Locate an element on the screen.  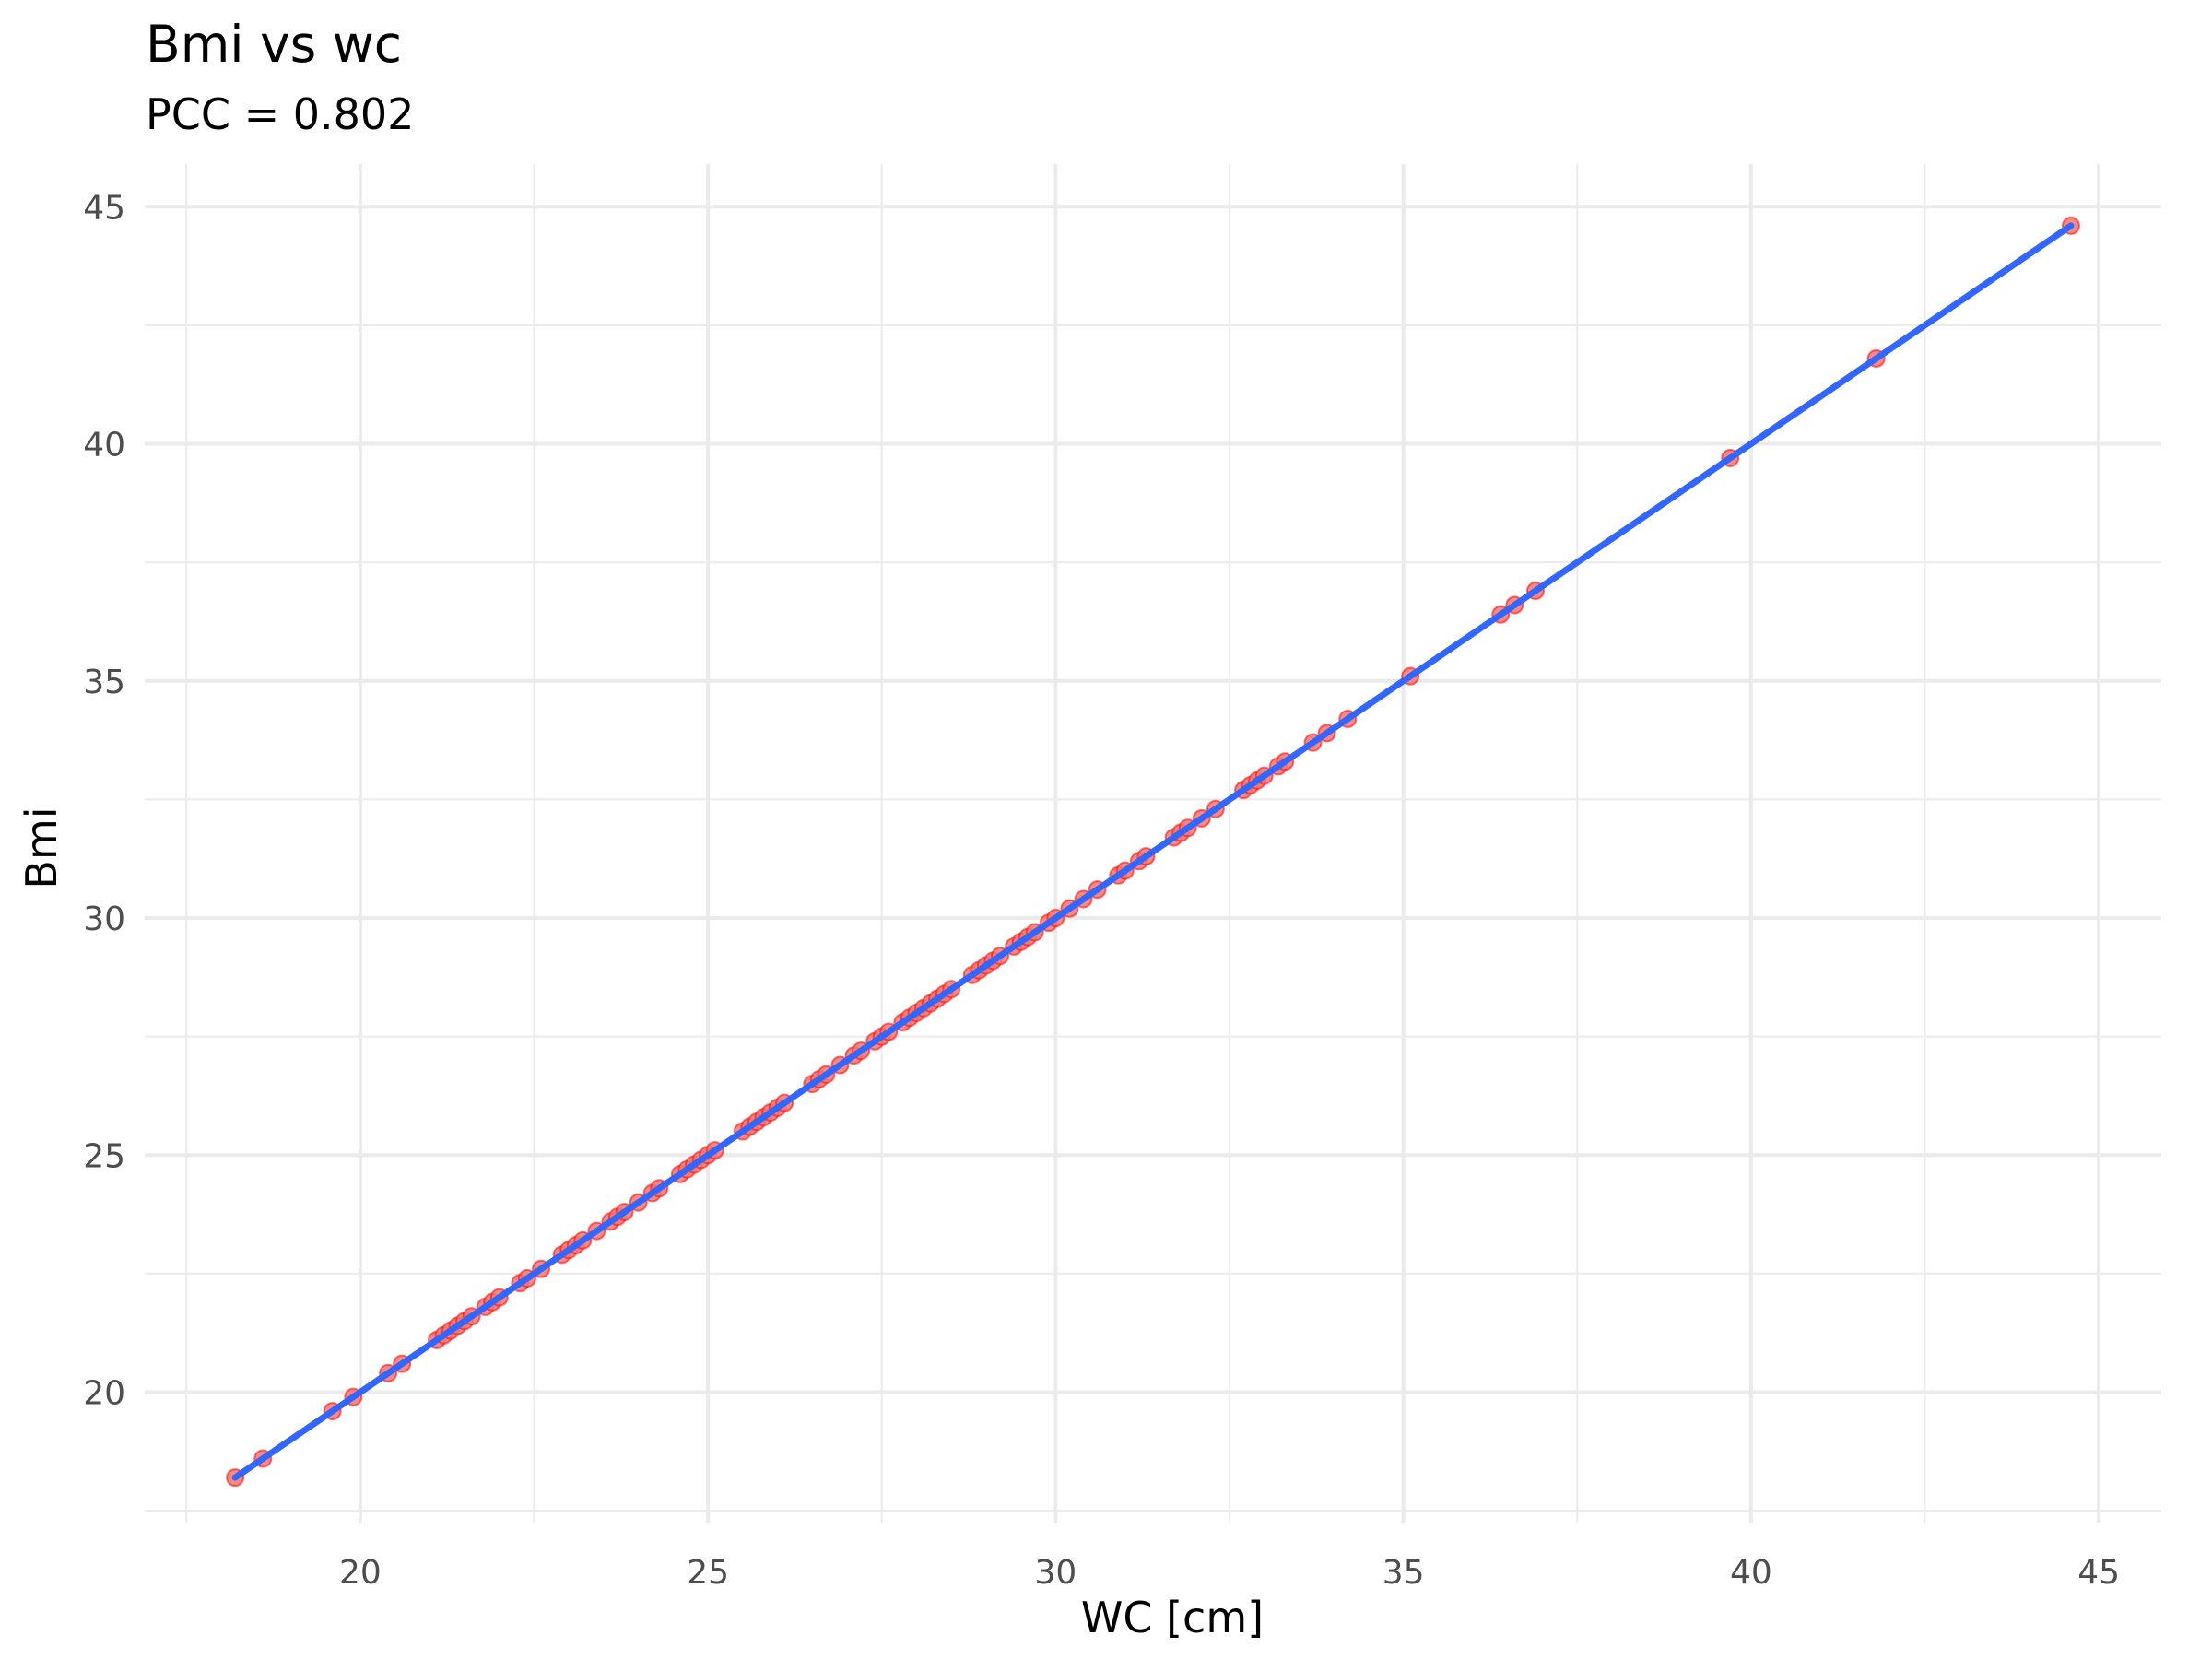
y-tick-label: 30 is located at coordinates (104, 919).